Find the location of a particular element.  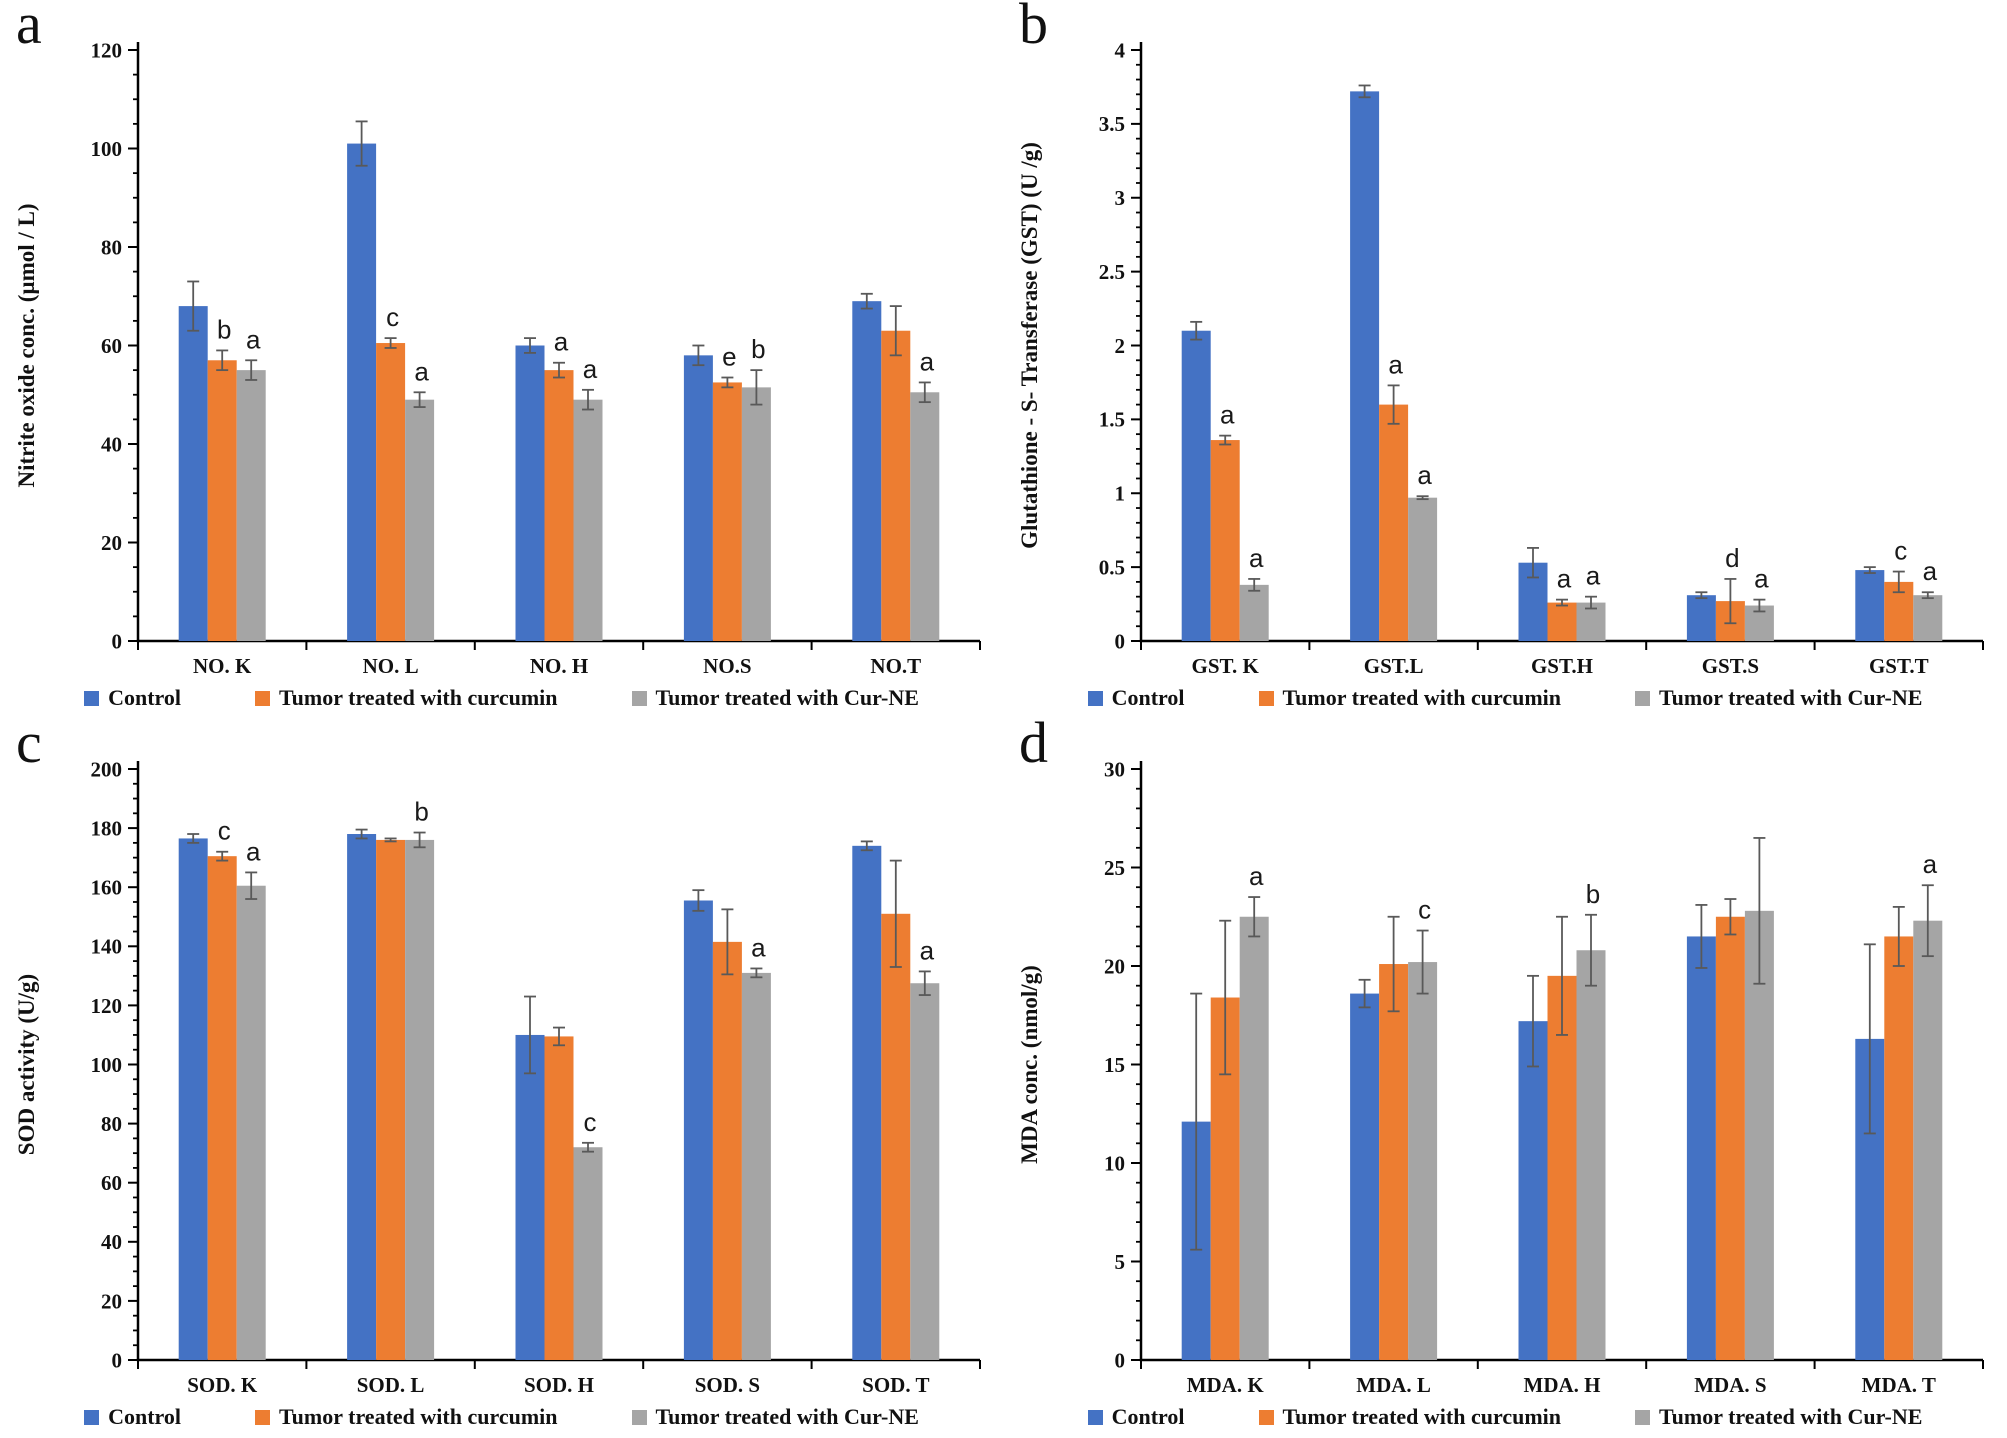

significance-letter: d is located at coordinates (1732, 558).